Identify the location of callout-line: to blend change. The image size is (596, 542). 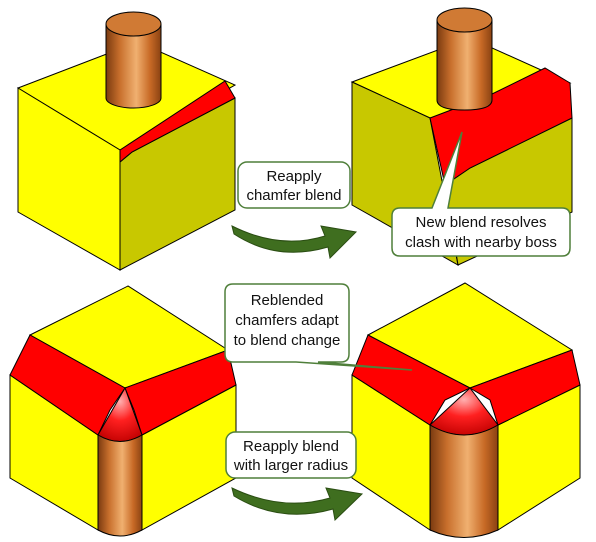
(287, 340).